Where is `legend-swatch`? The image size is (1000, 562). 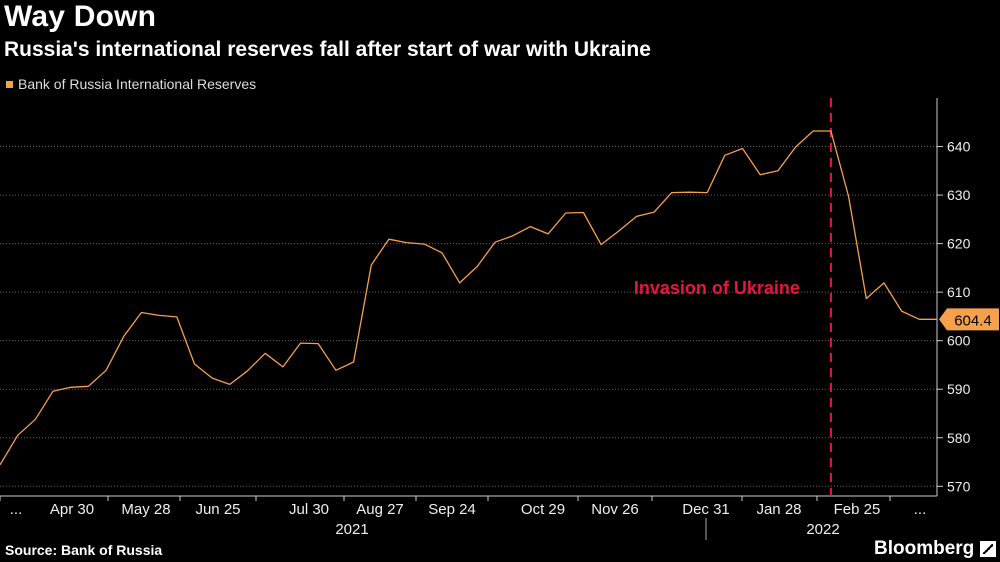 legend-swatch is located at coordinates (9, 84).